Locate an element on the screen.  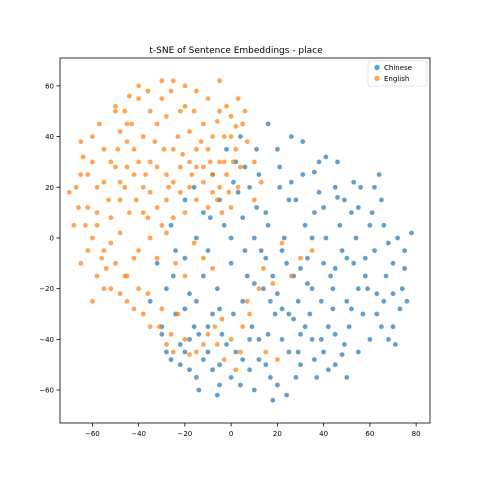
y-tick-label: −60 is located at coordinates (46, 391).